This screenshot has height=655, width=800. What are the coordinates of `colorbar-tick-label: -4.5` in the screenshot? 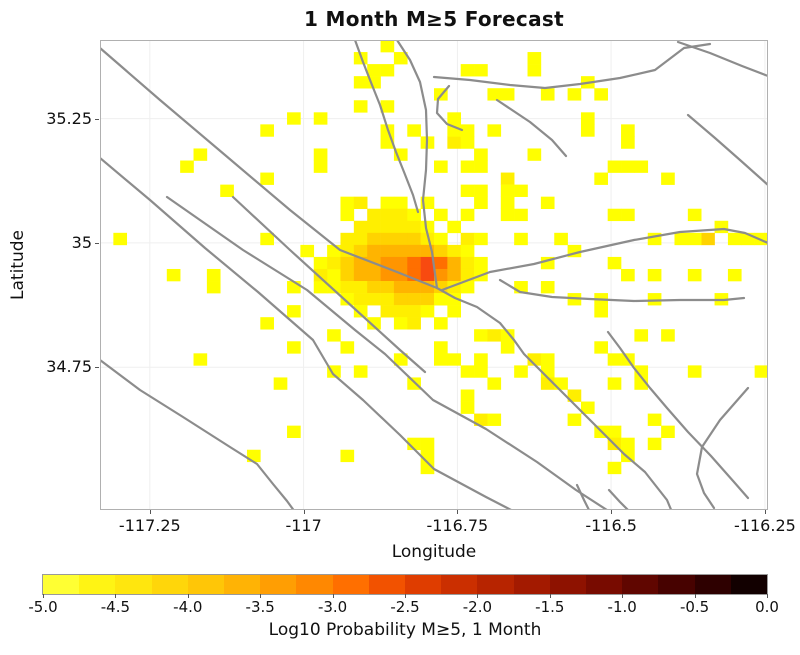 It's located at (115, 607).